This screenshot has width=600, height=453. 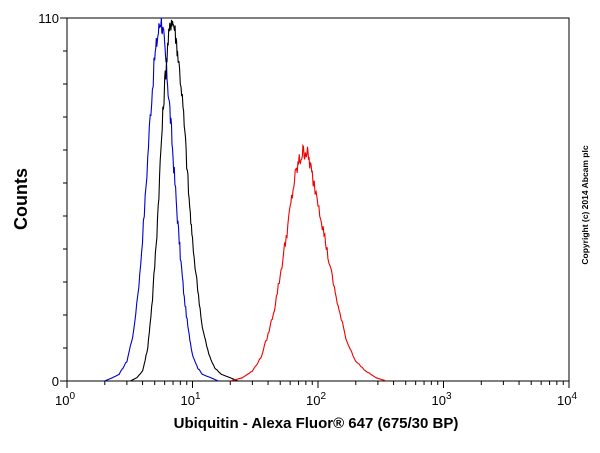 What do you see at coordinates (316, 423) in the screenshot?
I see `x-axis-title: Ubiquitin - Alexa Fluor® 647 (675/30 BP)` at bounding box center [316, 423].